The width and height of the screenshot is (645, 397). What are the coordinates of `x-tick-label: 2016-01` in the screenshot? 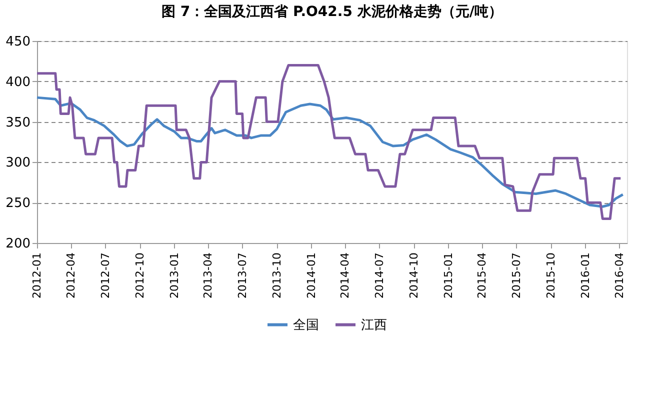 It's located at (585, 275).